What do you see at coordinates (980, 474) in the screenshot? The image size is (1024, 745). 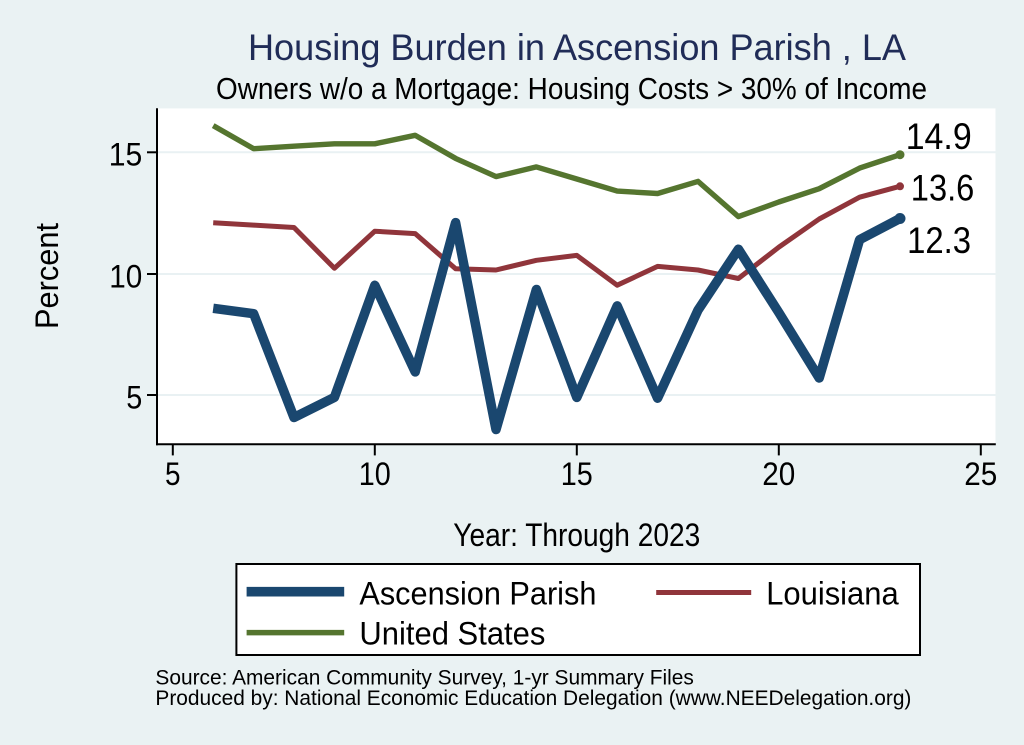 I see `svg-text: 25` at bounding box center [980, 474].